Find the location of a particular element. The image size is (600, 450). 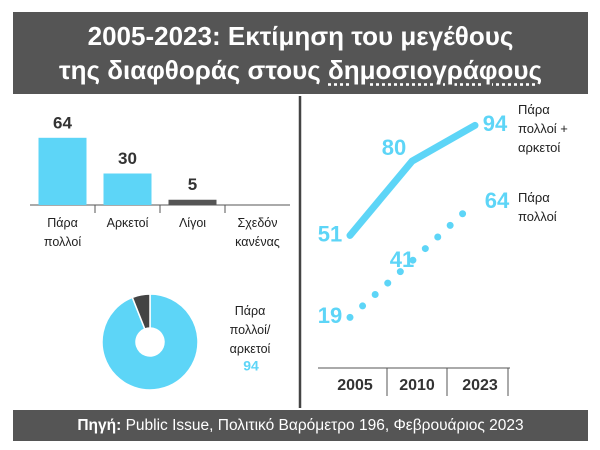

value-label: 51 is located at coordinates (330, 233).